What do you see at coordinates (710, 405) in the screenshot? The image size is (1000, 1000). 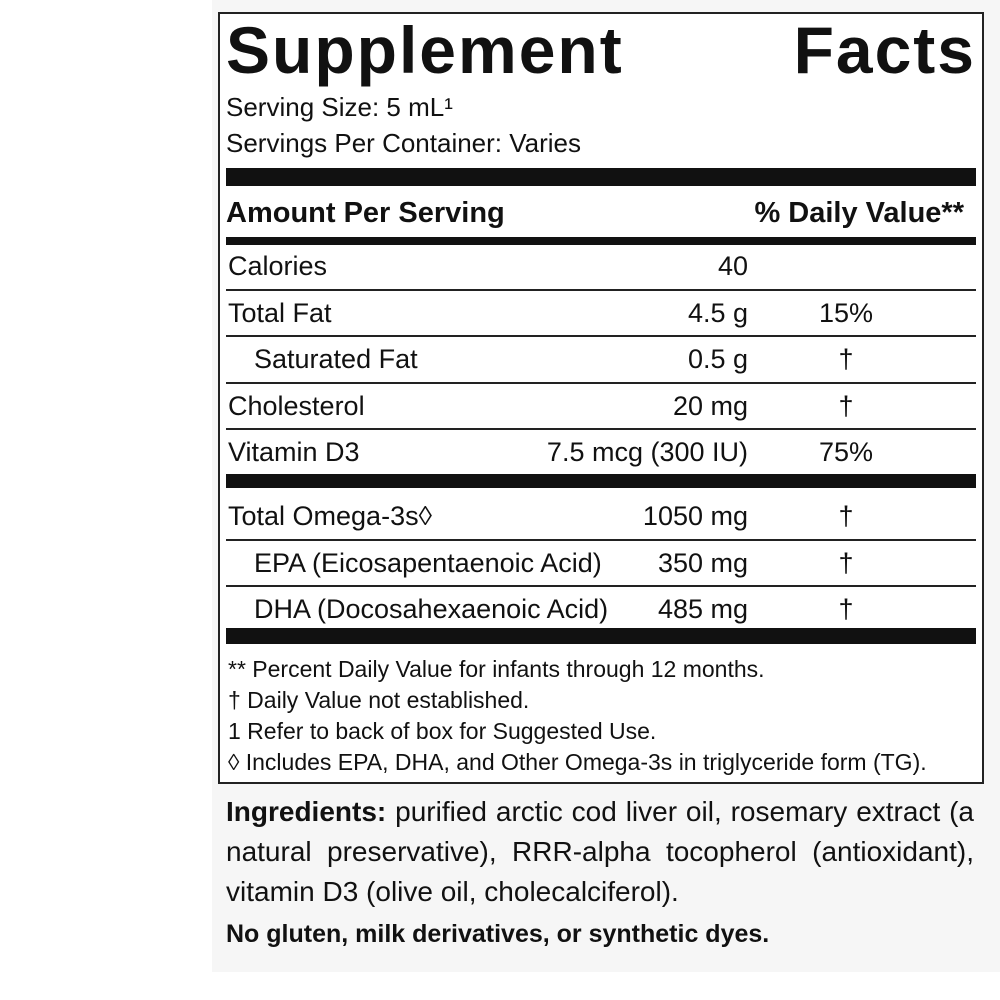 I see `nutrient-amount: 20 mg` at bounding box center [710, 405].